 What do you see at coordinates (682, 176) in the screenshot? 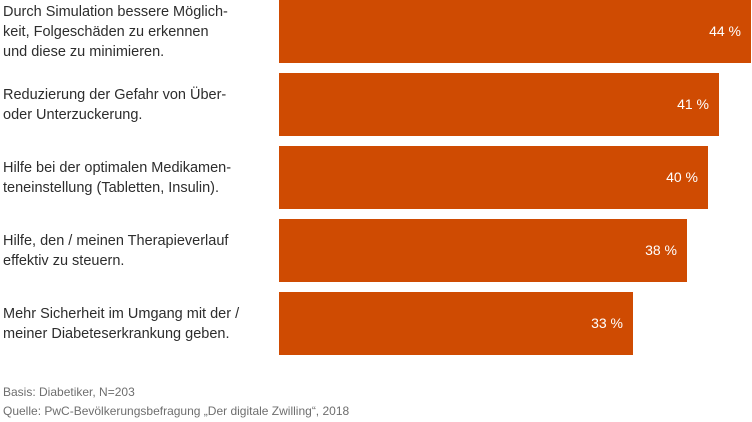
I see `value-label: 40 %` at bounding box center [682, 176].